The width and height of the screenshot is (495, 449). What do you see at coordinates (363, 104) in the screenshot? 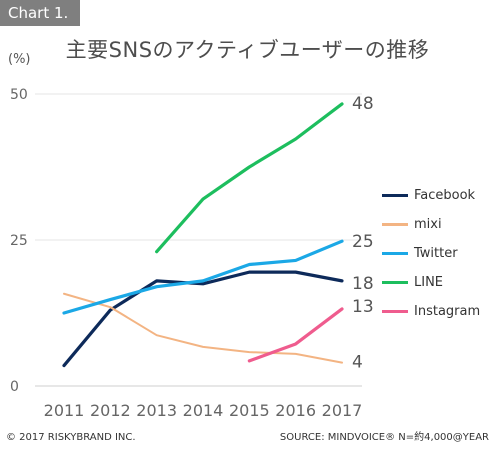
I see `data-label-line: 48` at bounding box center [363, 104].